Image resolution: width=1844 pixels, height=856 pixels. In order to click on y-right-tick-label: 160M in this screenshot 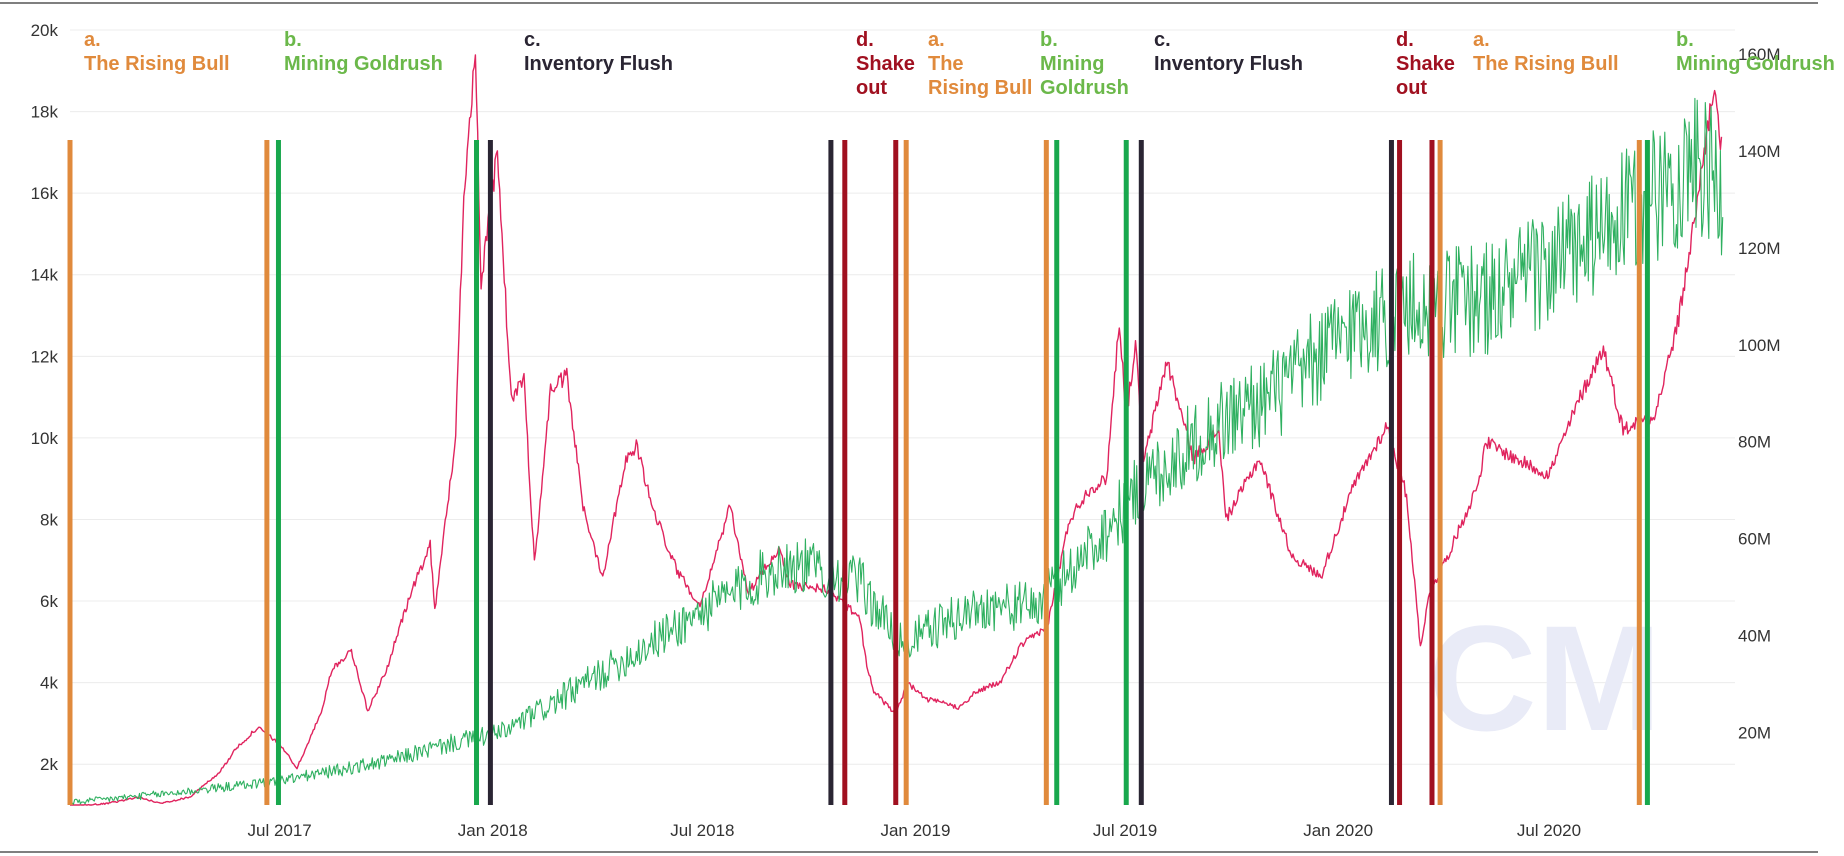, I will do `click(1759, 54)`.